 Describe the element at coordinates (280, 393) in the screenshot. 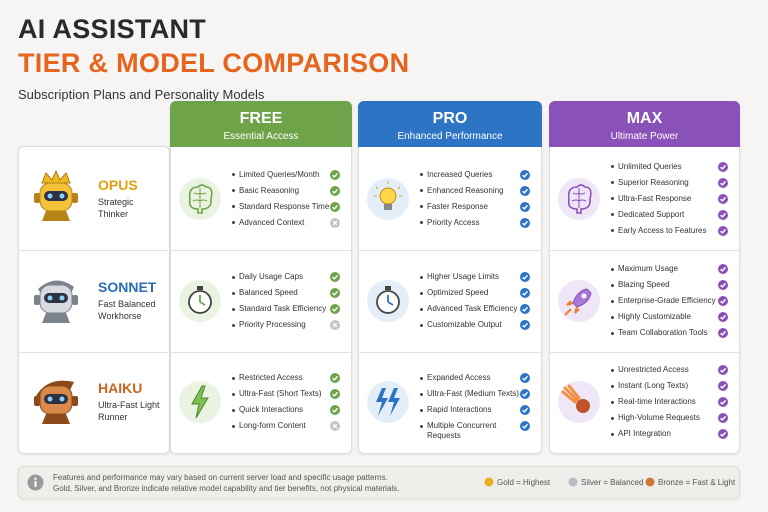

I see `feature-text: Ultra-Fast (Short Texts)` at that location.